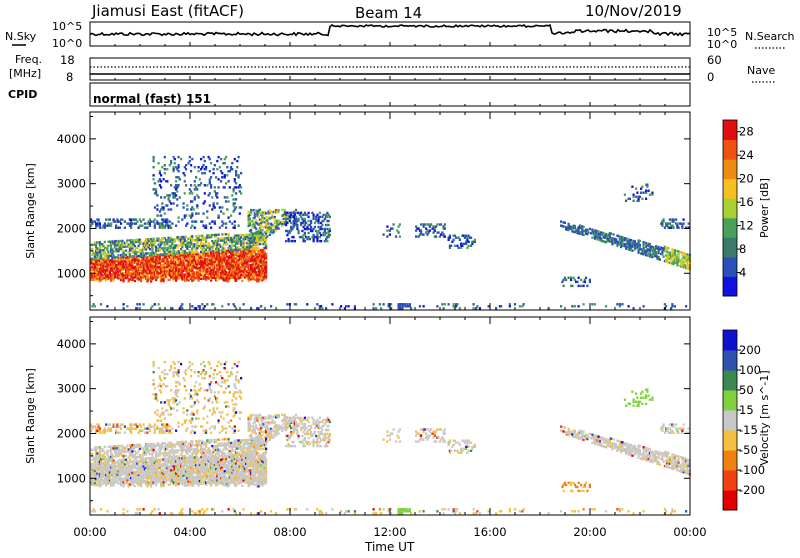  I want to click on y-tick-label: 3000, so click(71, 184).